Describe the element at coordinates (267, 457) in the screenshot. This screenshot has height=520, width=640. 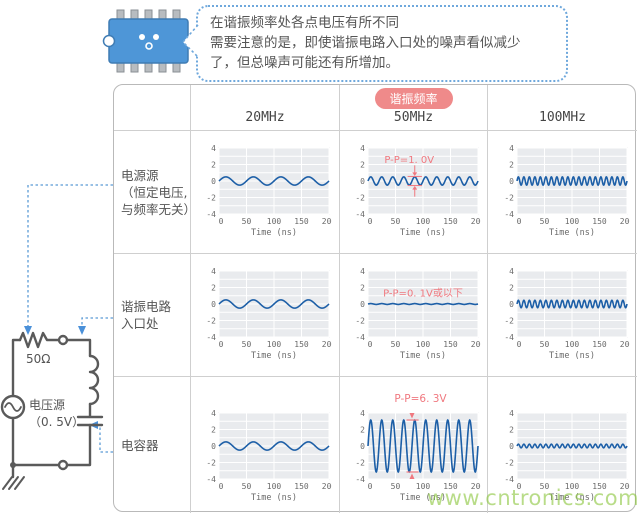
I see `waveform-chart-capacitor-20mhz: -4 -2 0 2 4 0 50 100 150 200 Time (ns)` at that location.